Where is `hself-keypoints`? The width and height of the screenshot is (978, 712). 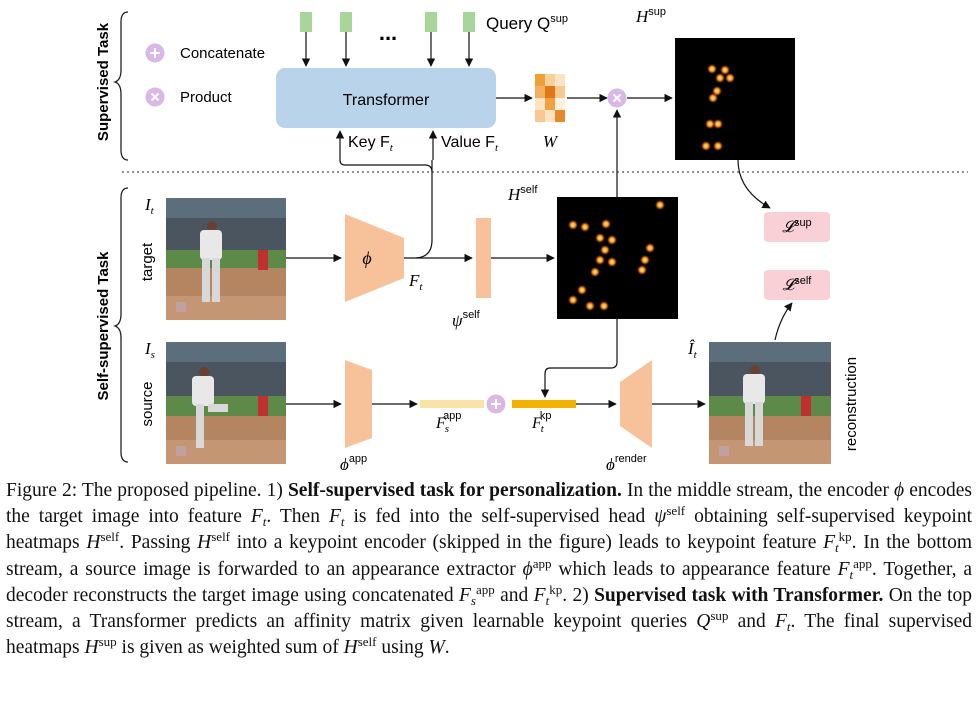 hself-keypoints is located at coordinates (616, 255).